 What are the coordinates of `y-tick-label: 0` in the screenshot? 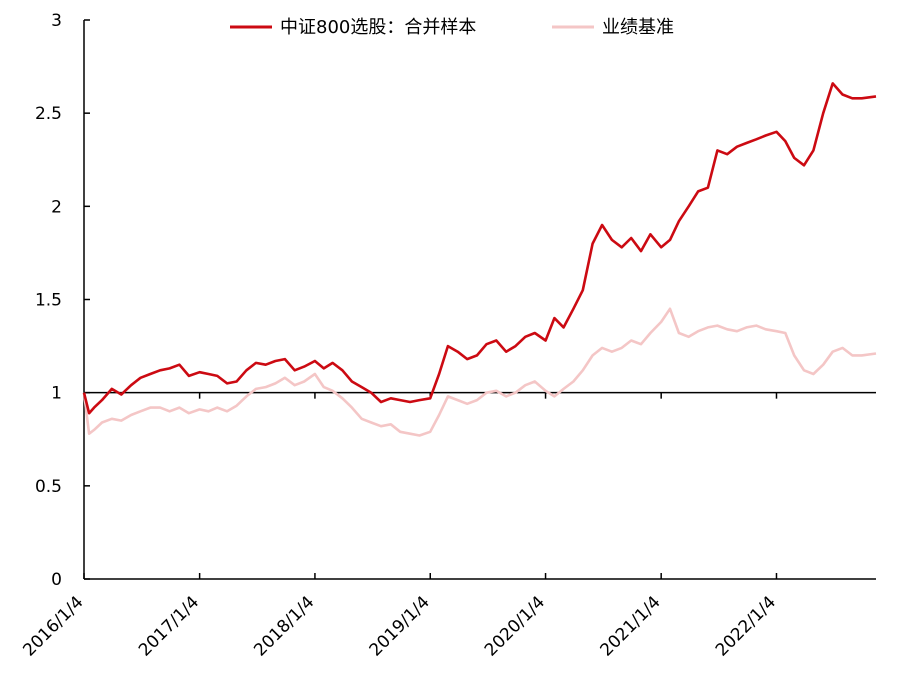 It's located at (56, 580).